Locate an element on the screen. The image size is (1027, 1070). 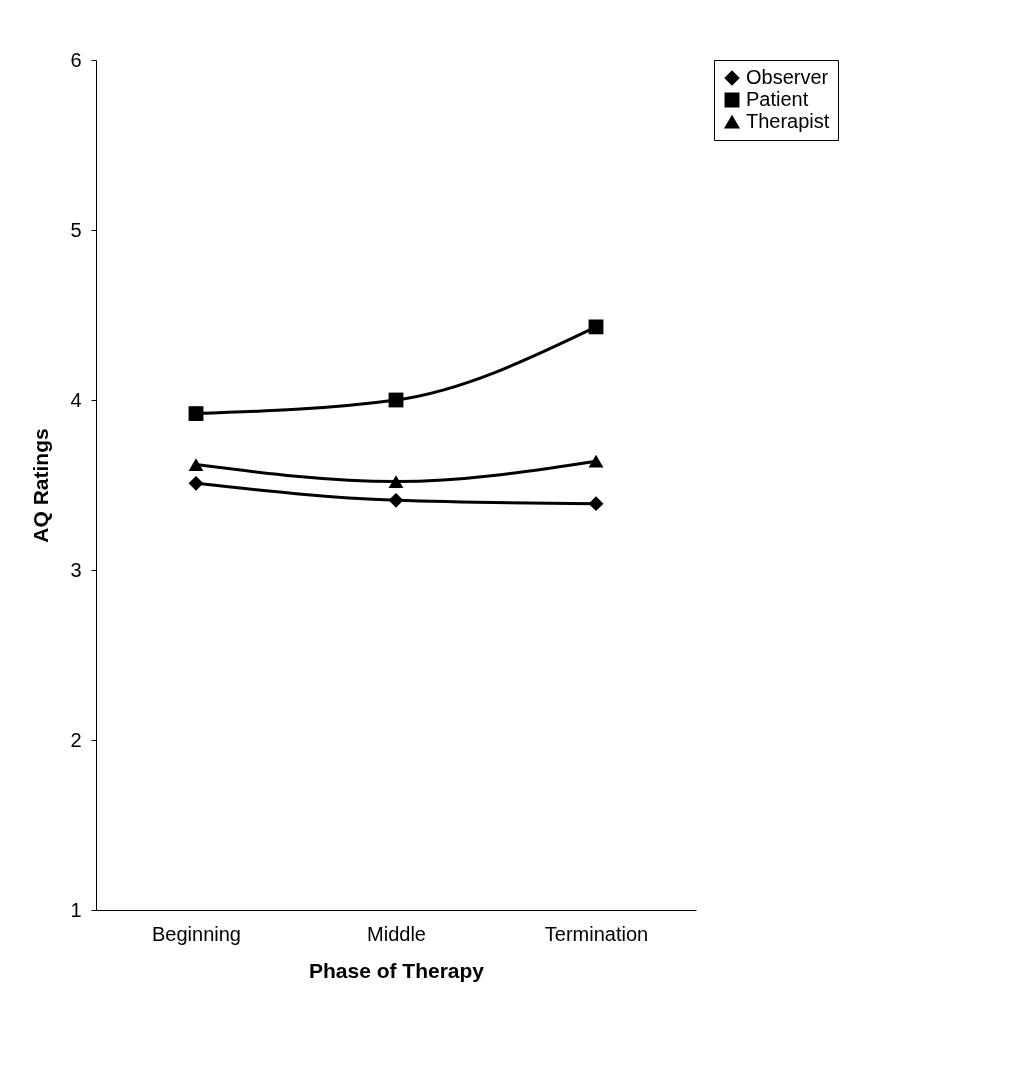
x-tick-label: Termination is located at coordinates (596, 933).